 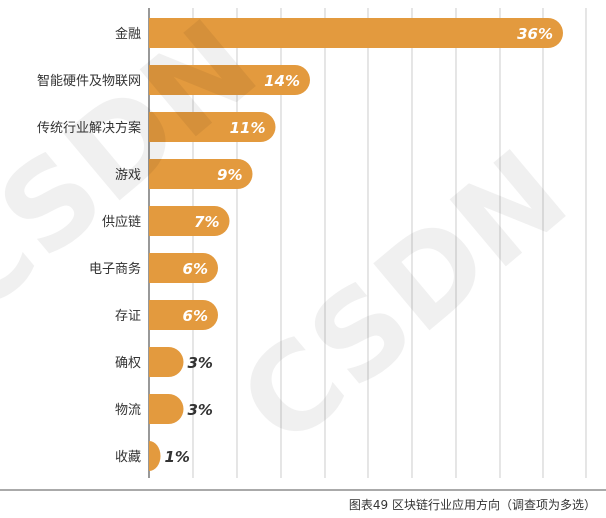 I want to click on category-label: 收藏, so click(x=128, y=457).